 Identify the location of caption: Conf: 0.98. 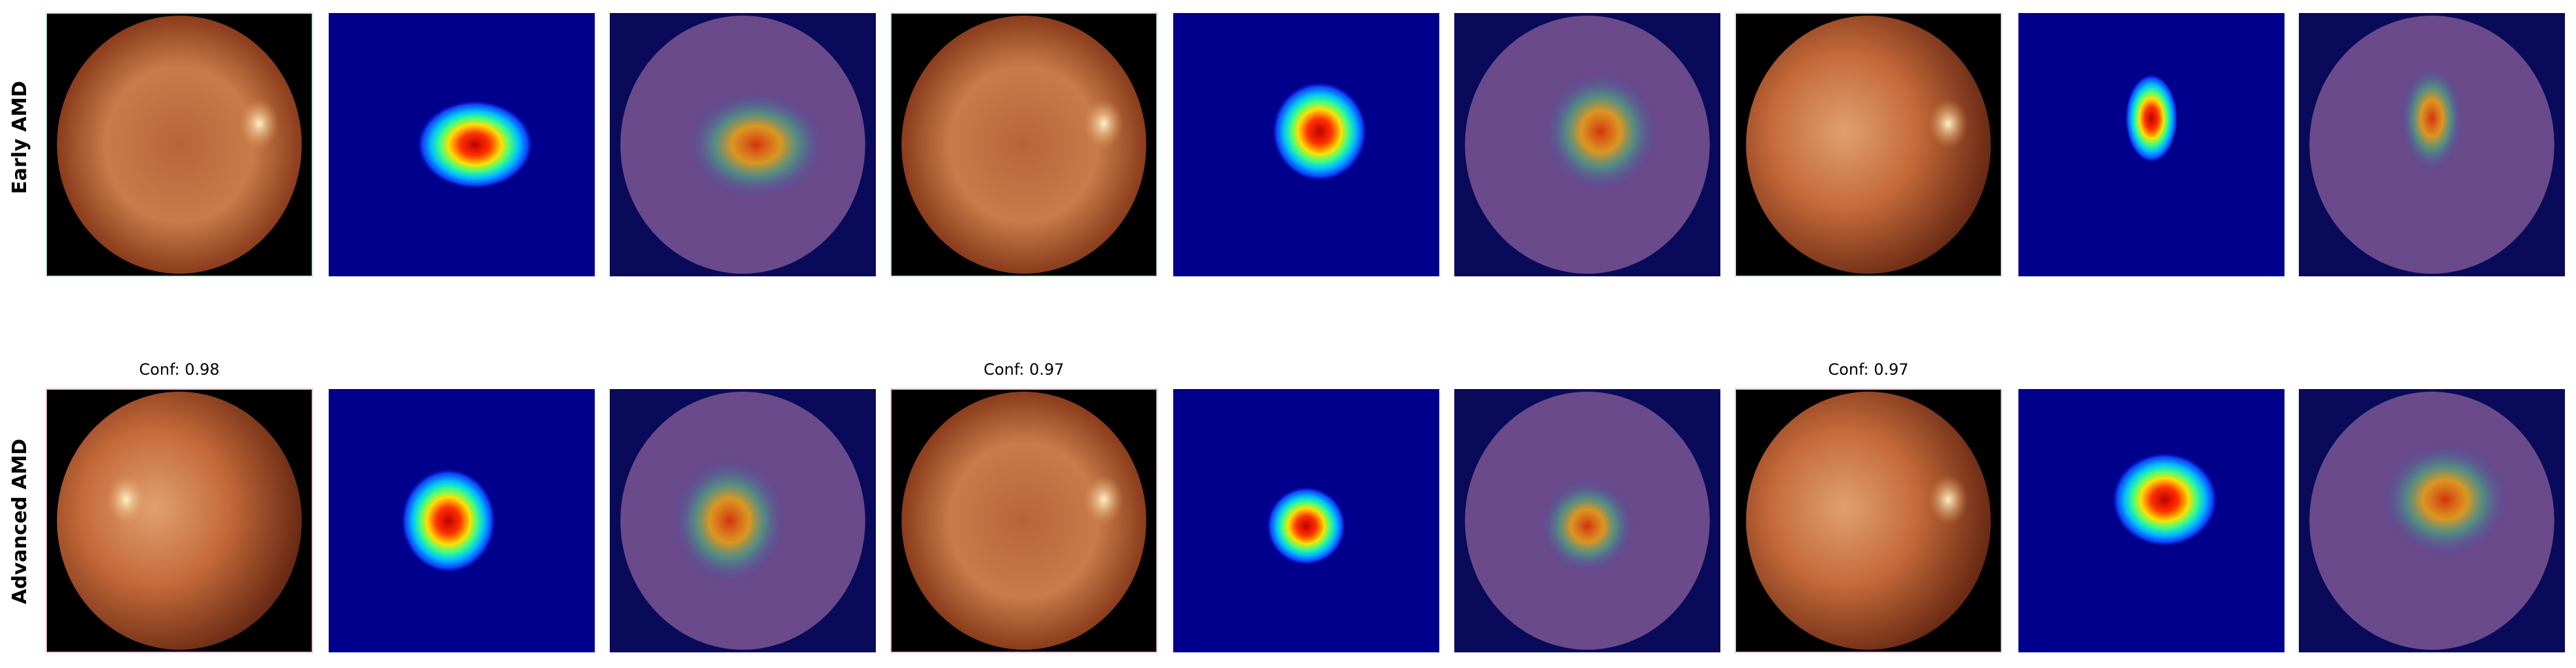
(179, 369).